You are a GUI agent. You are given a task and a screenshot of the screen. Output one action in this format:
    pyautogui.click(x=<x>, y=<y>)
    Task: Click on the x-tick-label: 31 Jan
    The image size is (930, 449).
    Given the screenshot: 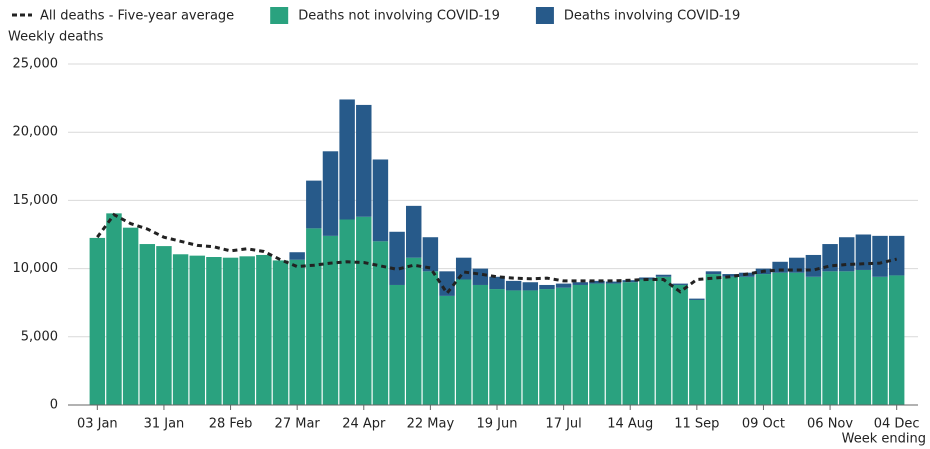 What is the action you would take?
    pyautogui.click(x=164, y=424)
    